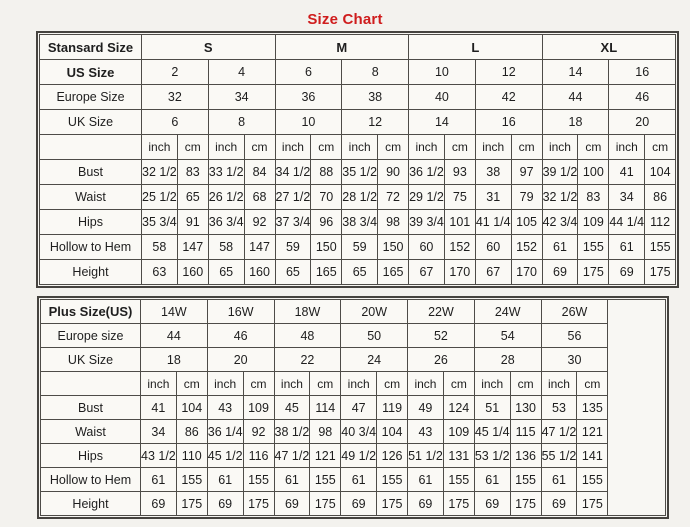  What do you see at coordinates (393, 272) in the screenshot?
I see `measure-value-cell: 165` at bounding box center [393, 272].